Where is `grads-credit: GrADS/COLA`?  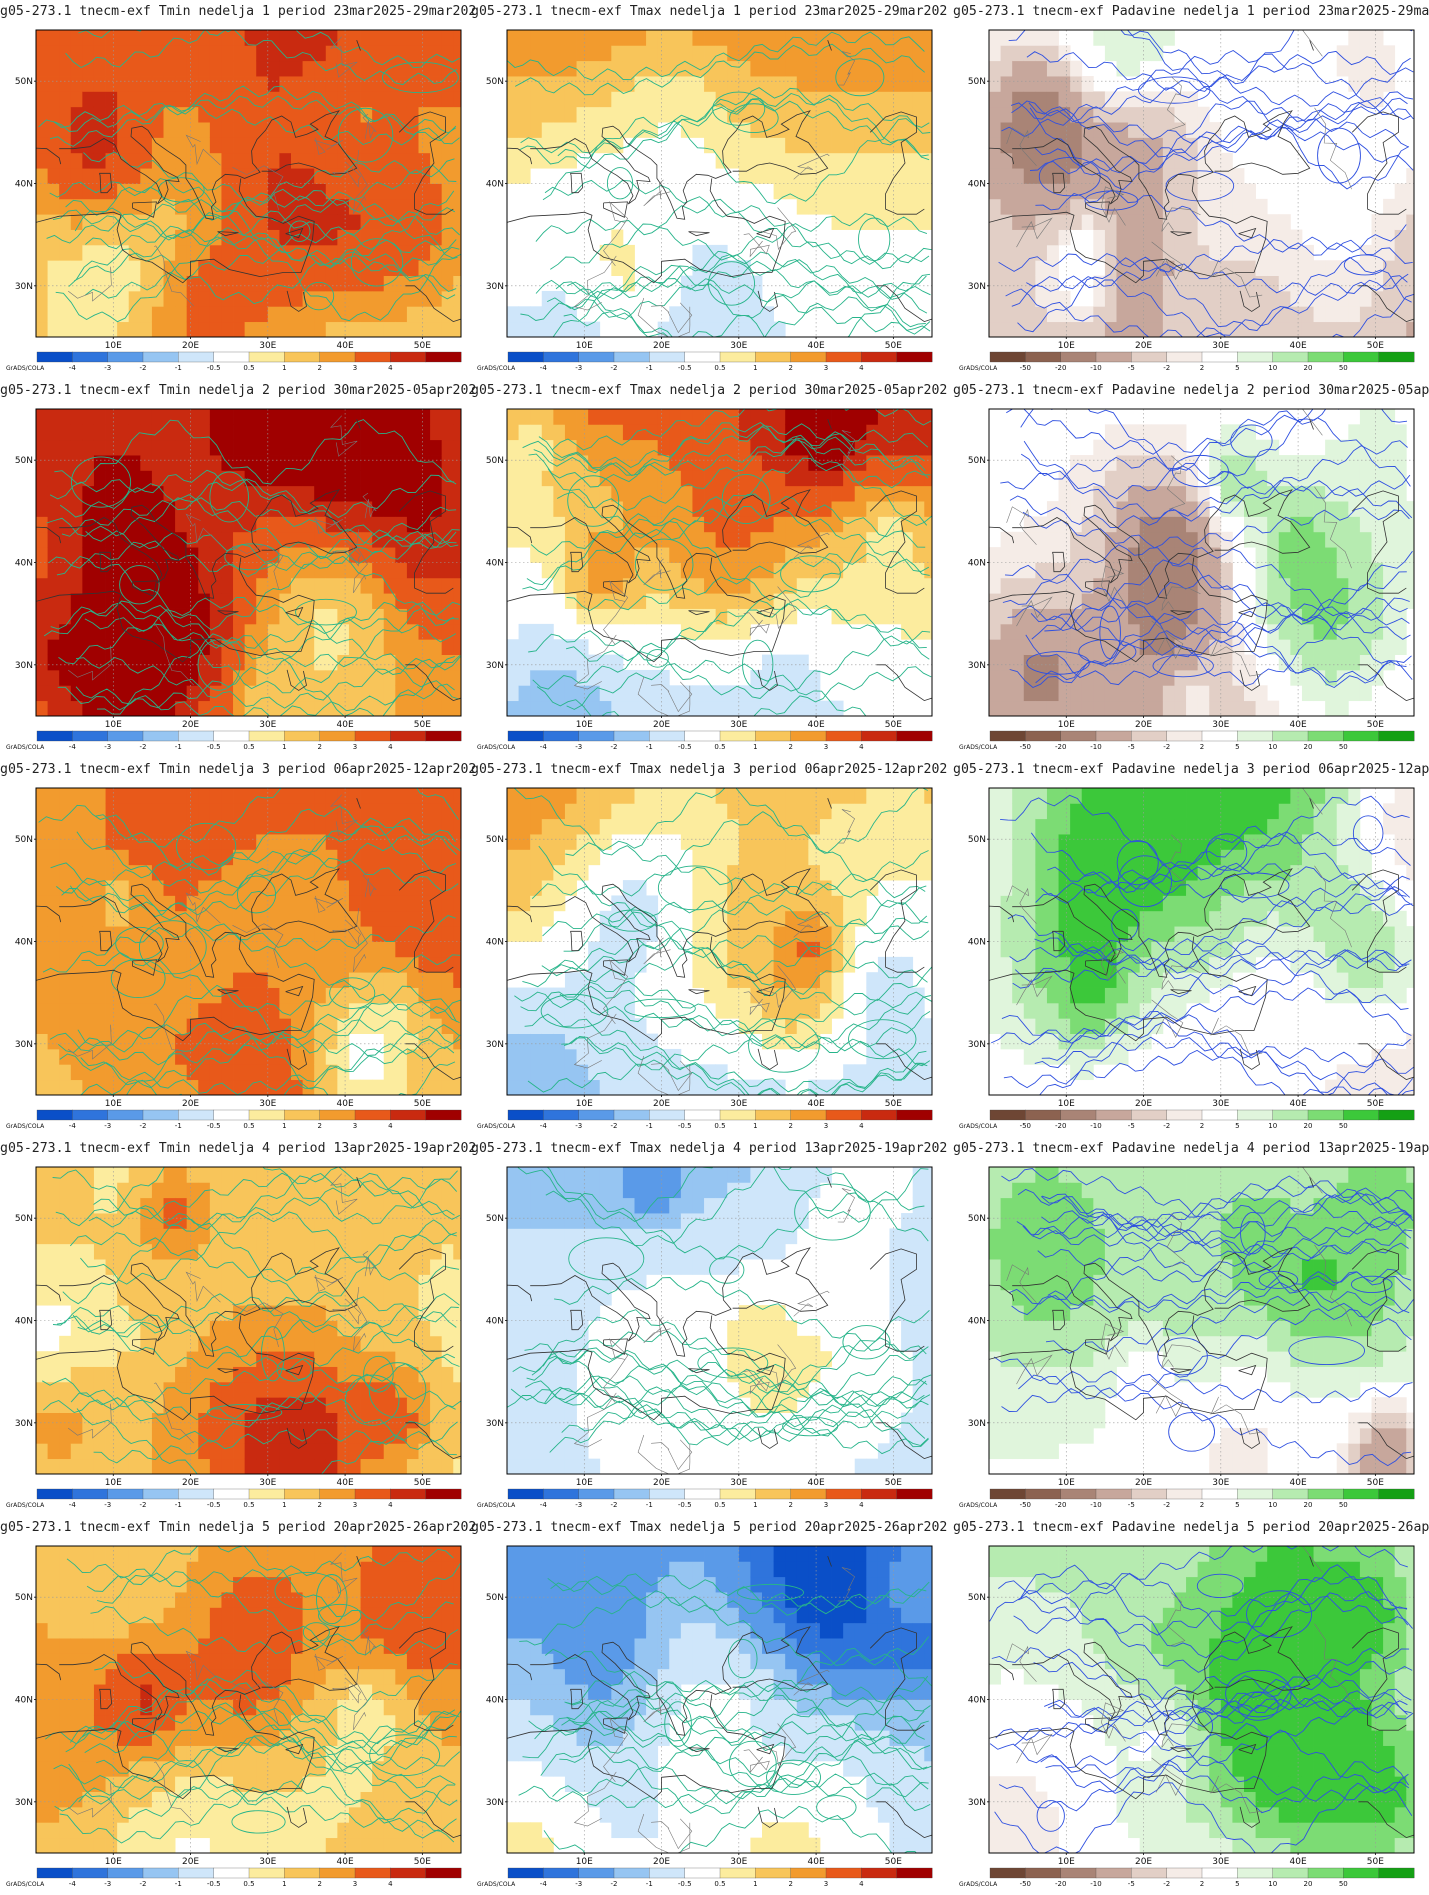
grads-credit: GrADS/COLA is located at coordinates (978, 368).